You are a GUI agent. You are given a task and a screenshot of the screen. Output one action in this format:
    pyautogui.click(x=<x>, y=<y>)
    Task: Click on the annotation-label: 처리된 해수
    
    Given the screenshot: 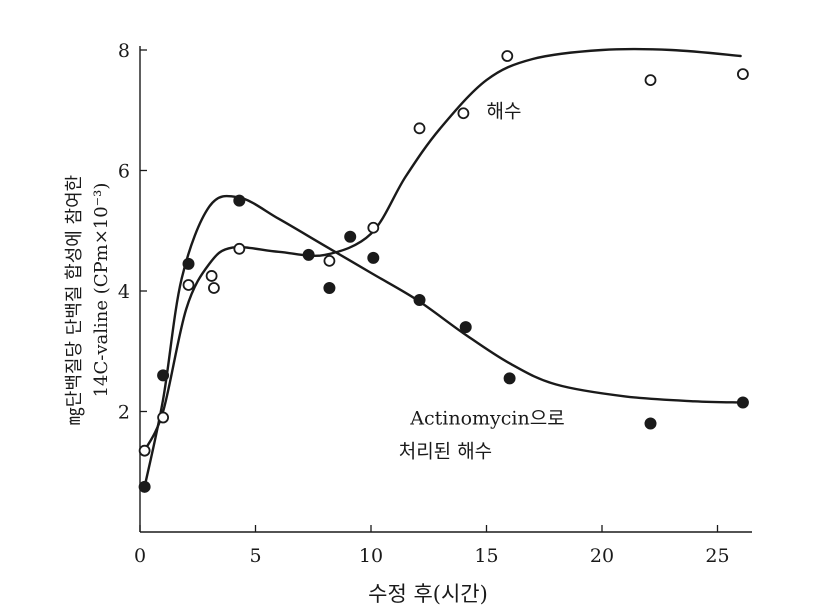 What is the action you would take?
    pyautogui.click(x=445, y=452)
    